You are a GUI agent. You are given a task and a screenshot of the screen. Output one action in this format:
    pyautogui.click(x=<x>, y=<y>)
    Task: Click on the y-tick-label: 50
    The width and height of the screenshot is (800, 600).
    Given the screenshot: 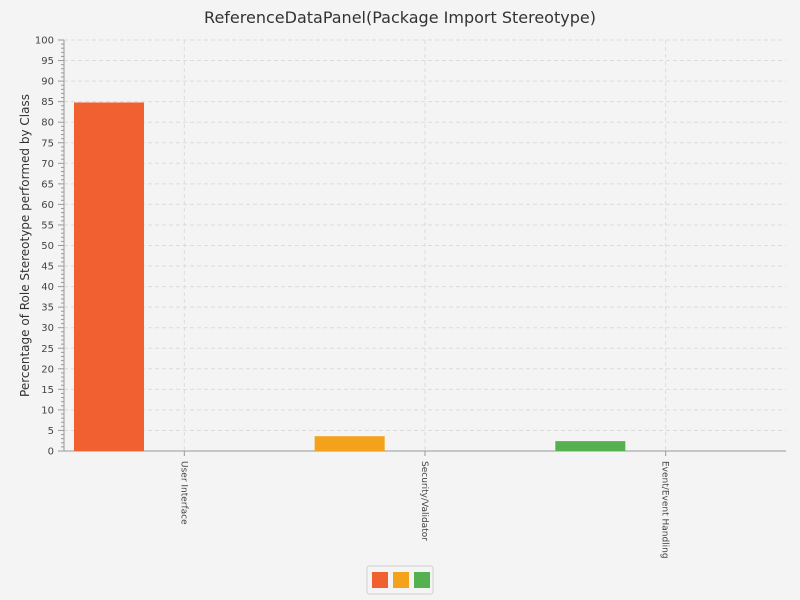 What is the action you would take?
    pyautogui.click(x=47, y=246)
    